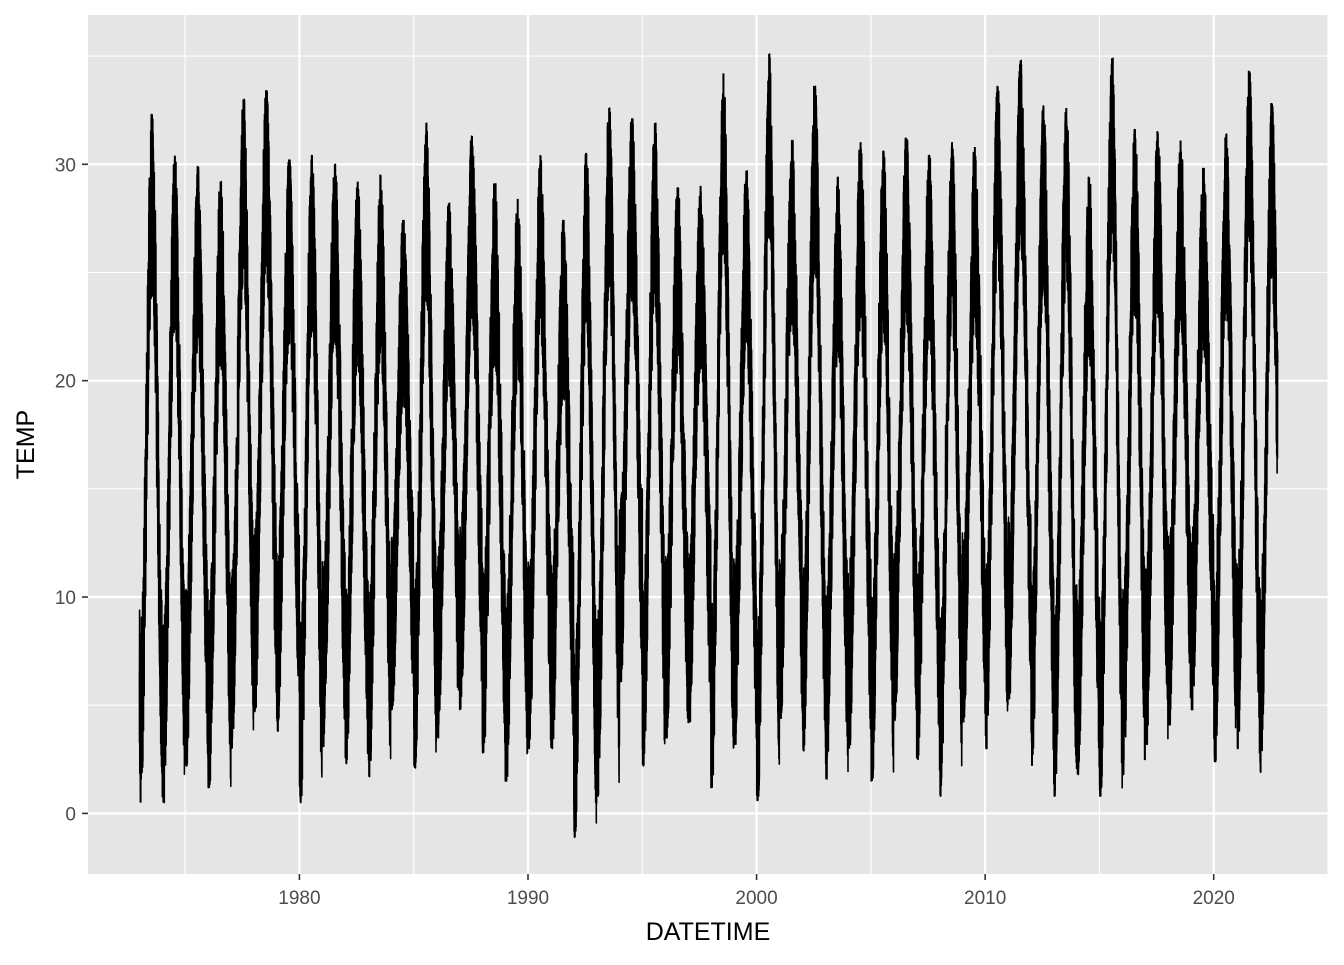  What do you see at coordinates (985, 898) in the screenshot?
I see `x-tick-label: 2010` at bounding box center [985, 898].